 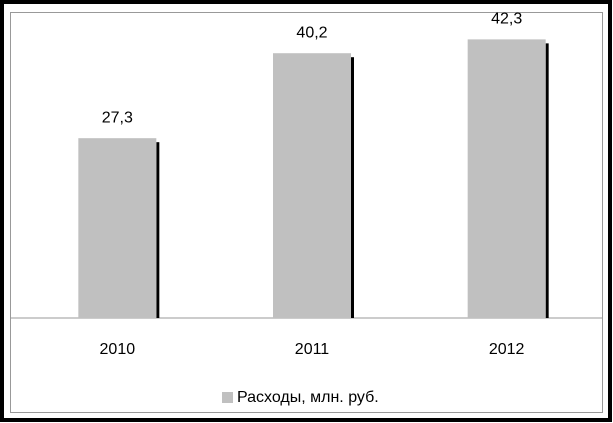 I want to click on x-tick-label: 2010, so click(x=118, y=349).